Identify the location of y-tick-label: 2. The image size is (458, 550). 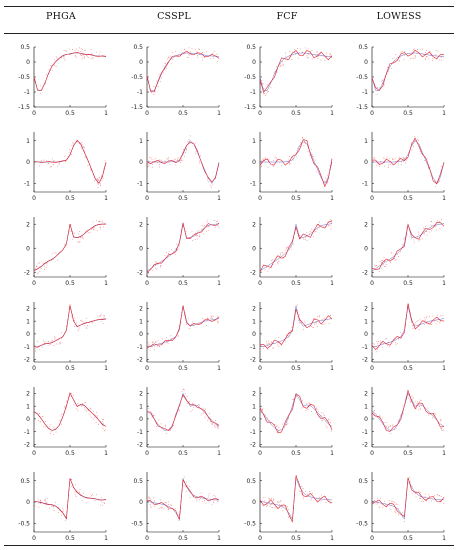
(28, 394).